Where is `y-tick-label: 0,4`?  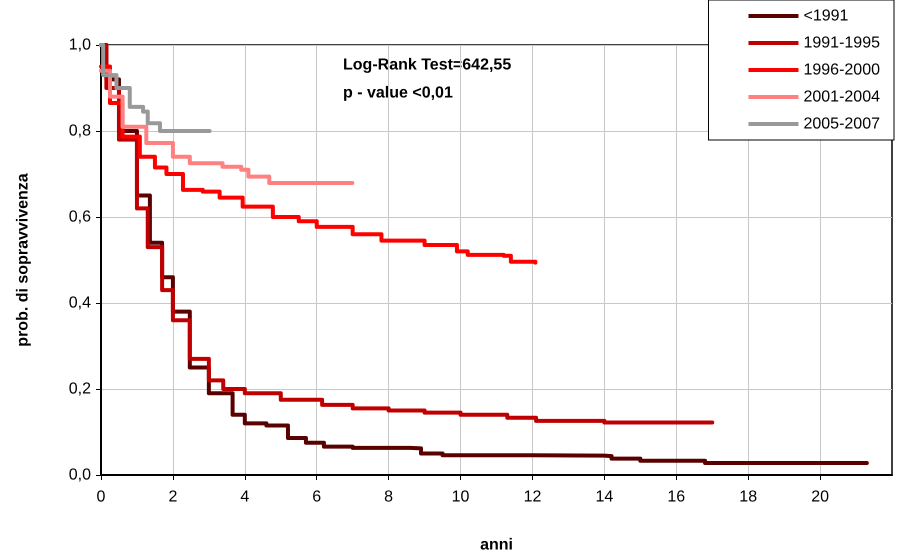 y-tick-label: 0,4 is located at coordinates (80, 303).